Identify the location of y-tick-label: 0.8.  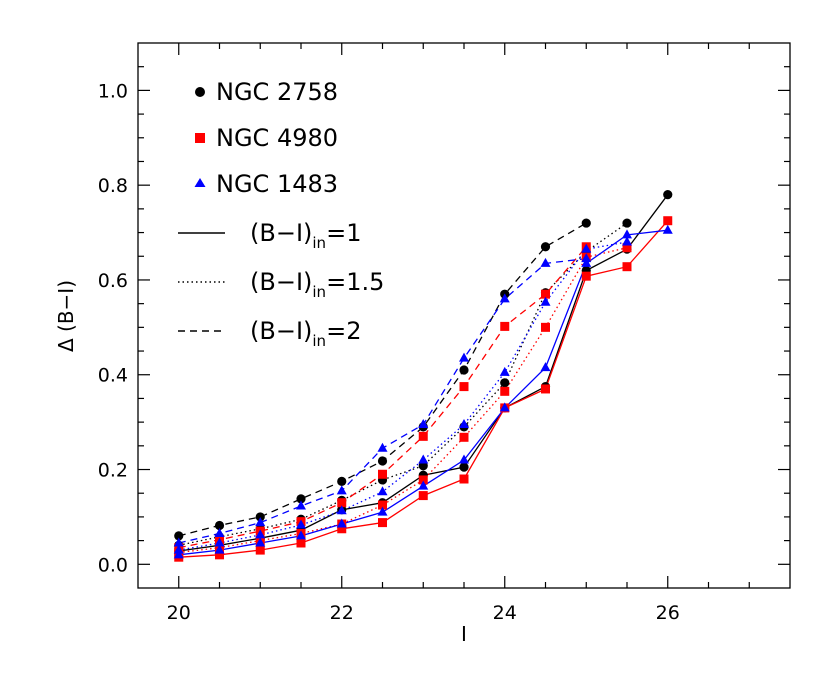
(113, 186).